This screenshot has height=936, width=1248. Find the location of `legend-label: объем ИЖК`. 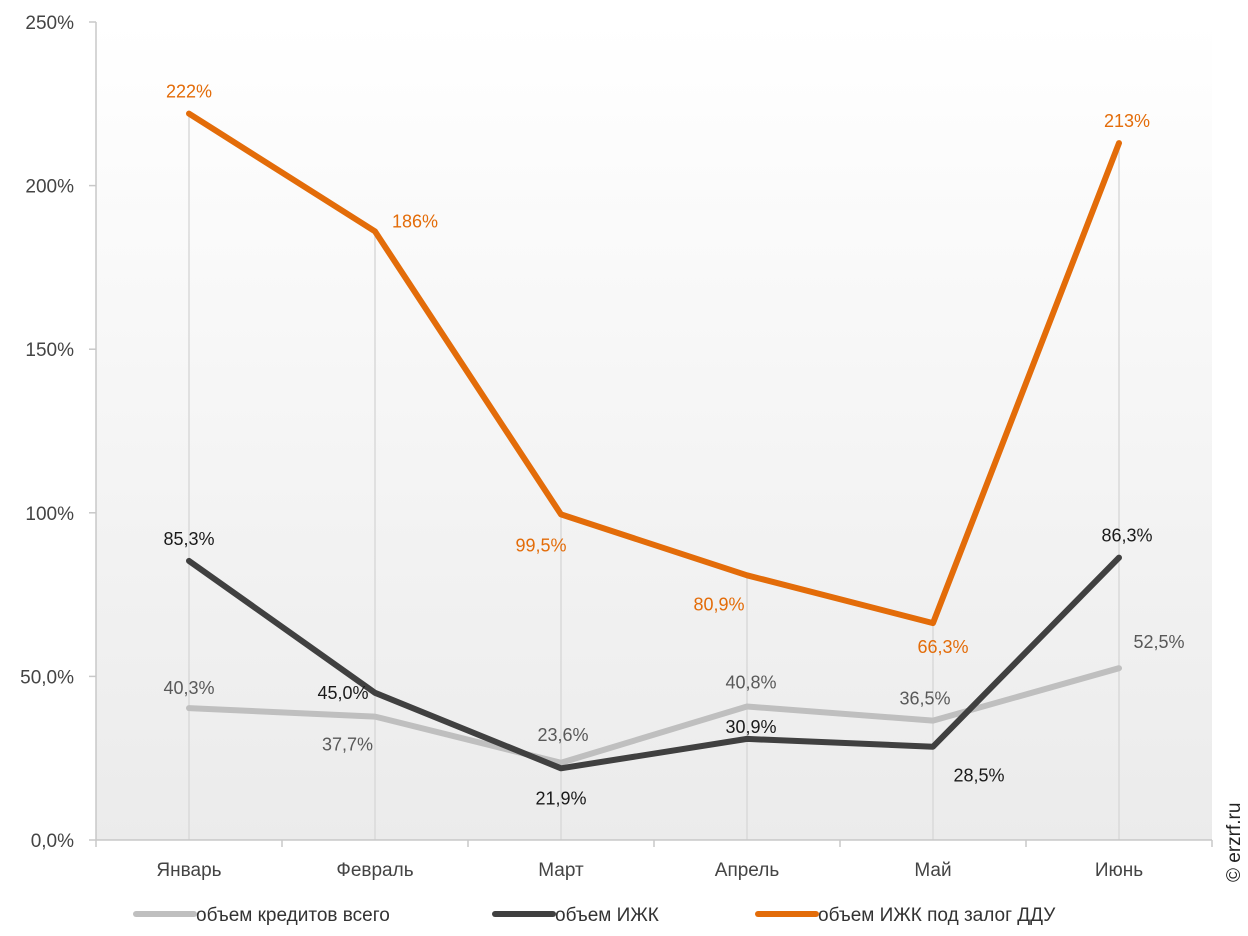

legend-label: объем ИЖК is located at coordinates (607, 915).